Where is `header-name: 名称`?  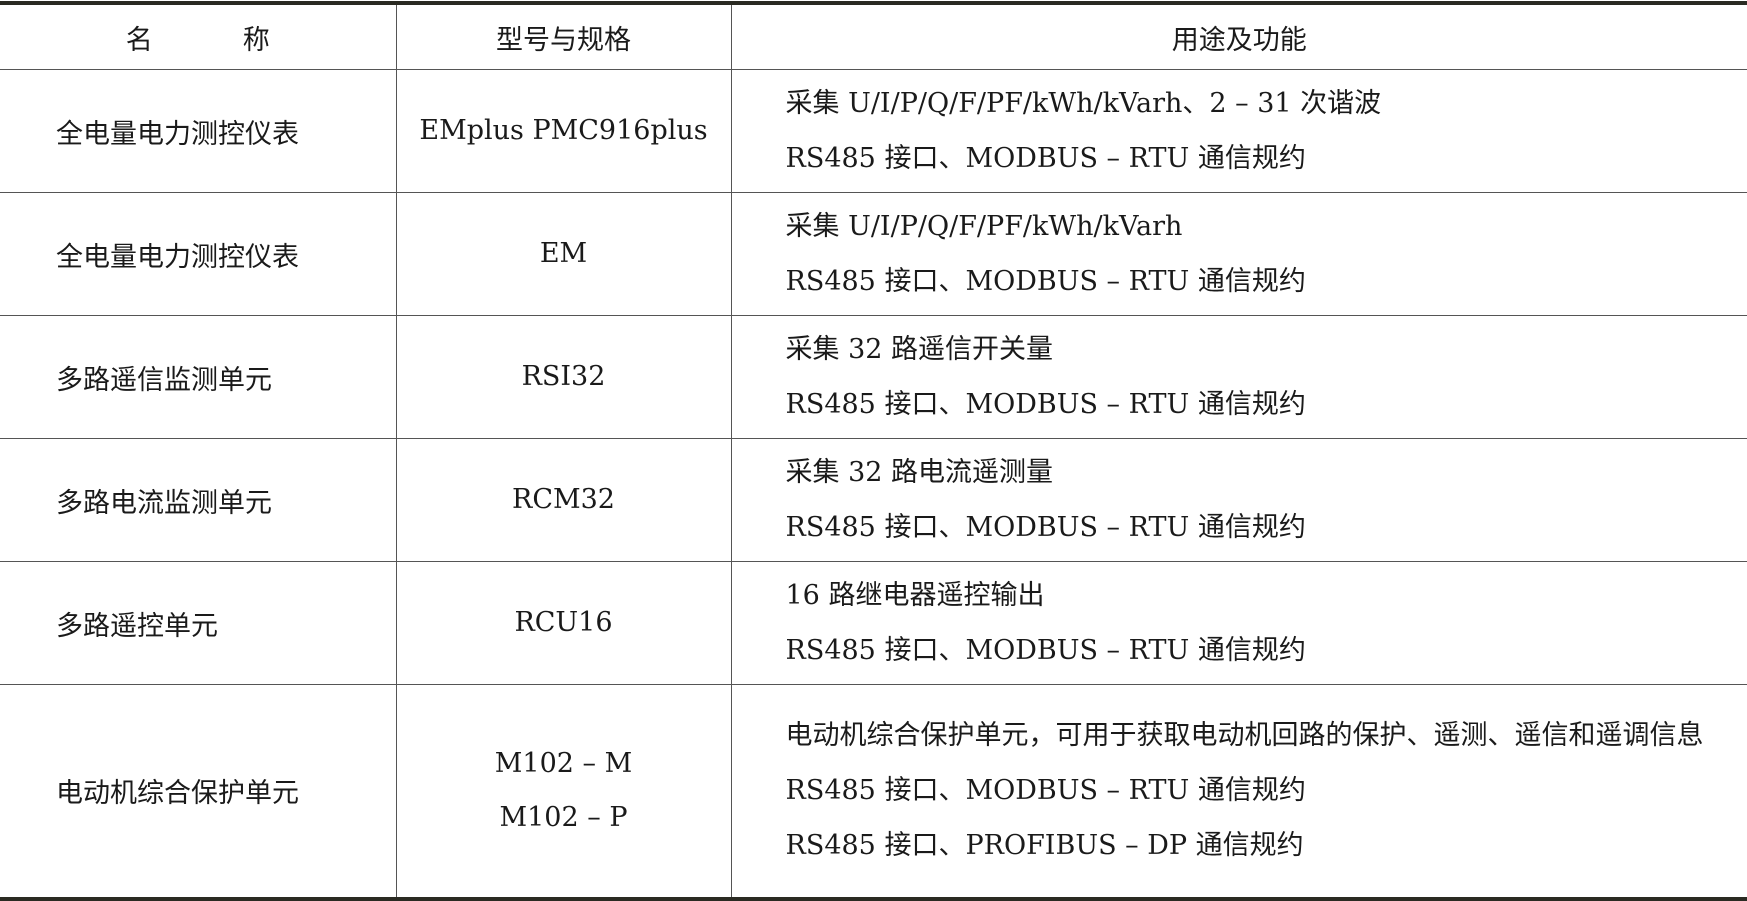 header-name: 名称 is located at coordinates (198, 35).